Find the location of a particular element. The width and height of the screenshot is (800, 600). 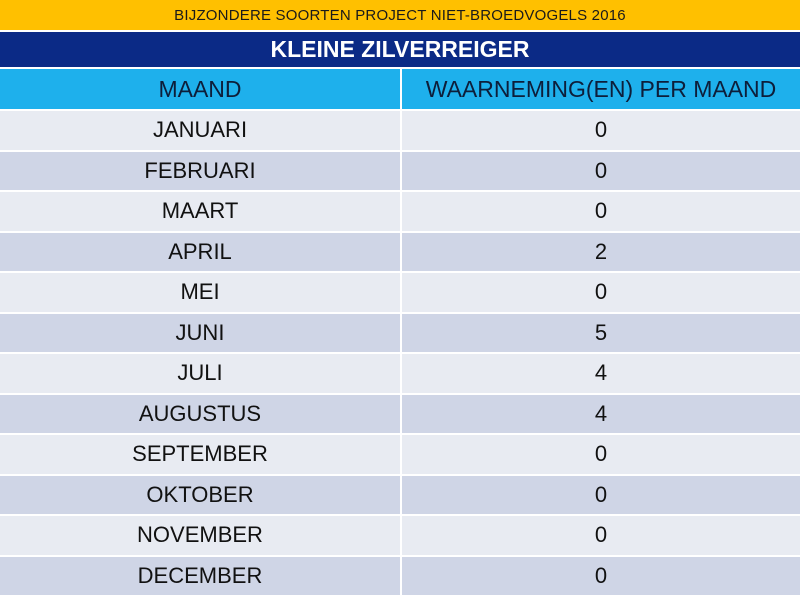

table-row: NOVEMBER 0 is located at coordinates (400, 535).